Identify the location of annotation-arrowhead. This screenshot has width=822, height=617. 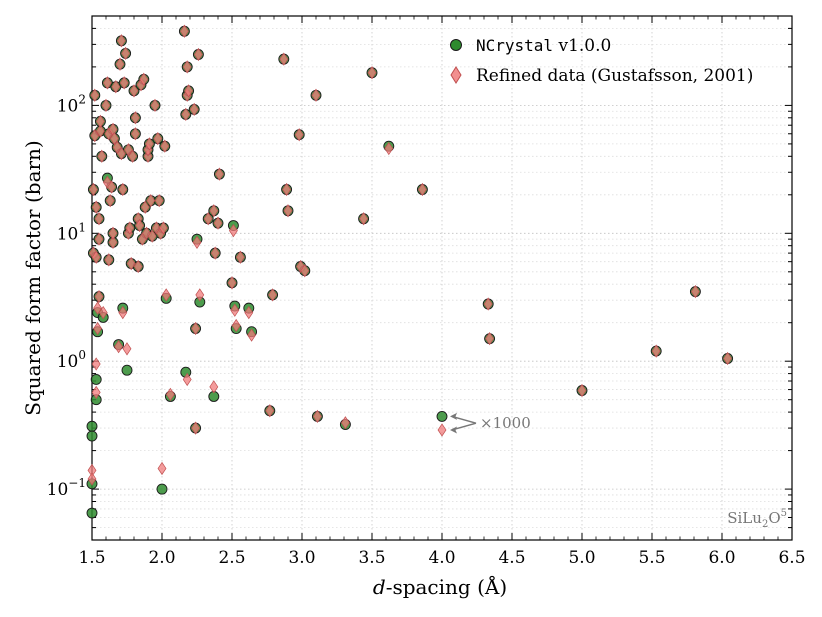
(453, 430).